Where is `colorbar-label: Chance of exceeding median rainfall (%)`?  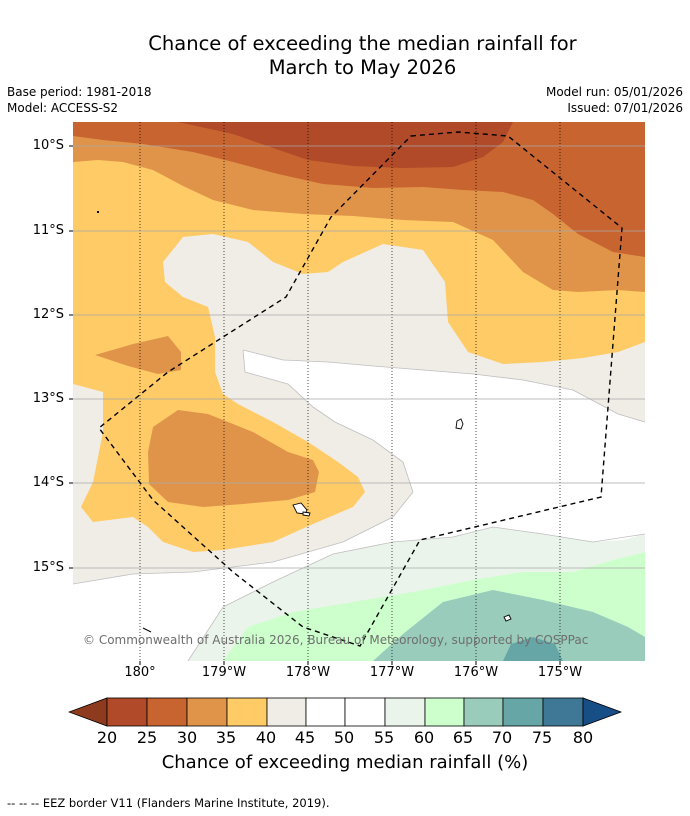 colorbar-label: Chance of exceeding median rainfall (%) is located at coordinates (345, 762).